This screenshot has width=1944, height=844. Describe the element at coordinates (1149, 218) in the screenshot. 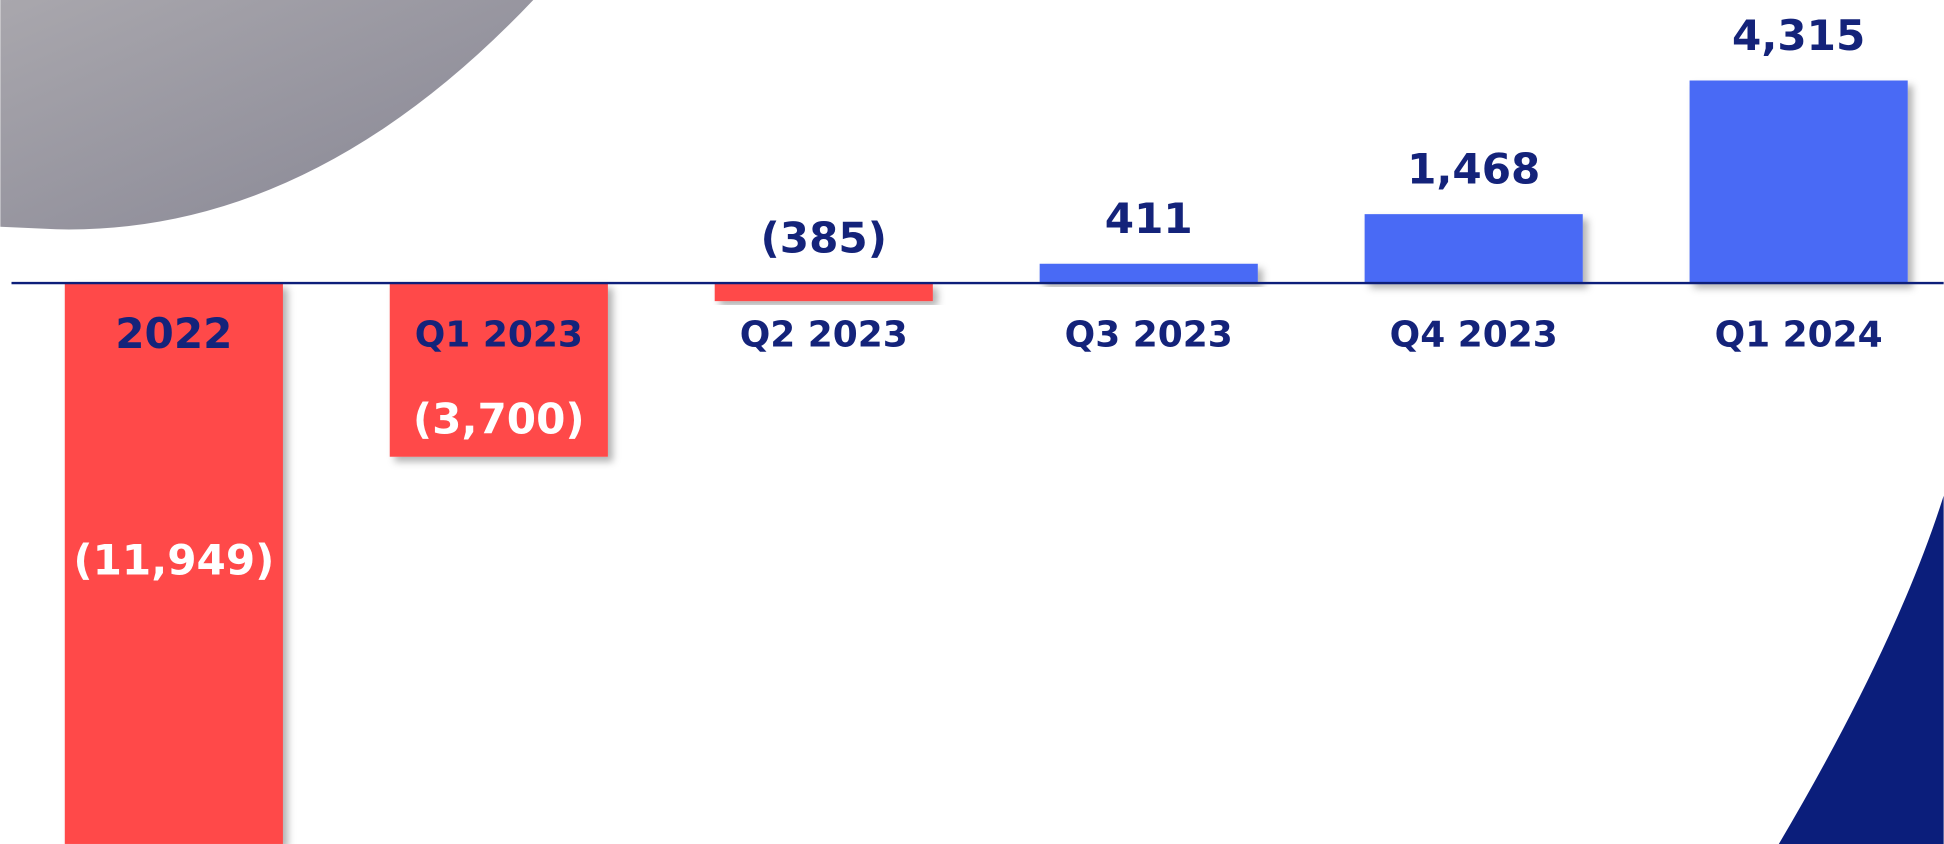

I see `value-label: 411` at that location.